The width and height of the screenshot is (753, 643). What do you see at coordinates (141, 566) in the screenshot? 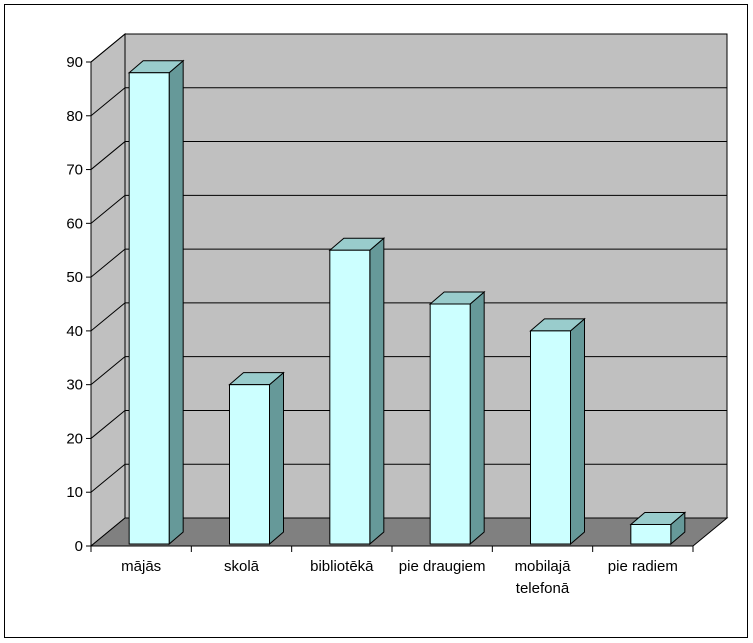
I see `x-tick-label: mājās` at bounding box center [141, 566].